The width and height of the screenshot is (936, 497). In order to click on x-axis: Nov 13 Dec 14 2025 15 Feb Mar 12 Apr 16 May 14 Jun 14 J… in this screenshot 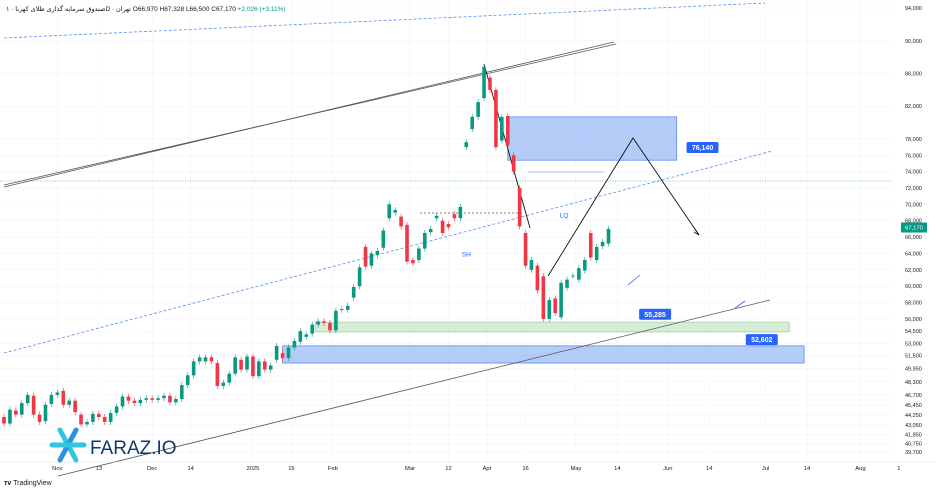, I will do `click(468, 466)`.